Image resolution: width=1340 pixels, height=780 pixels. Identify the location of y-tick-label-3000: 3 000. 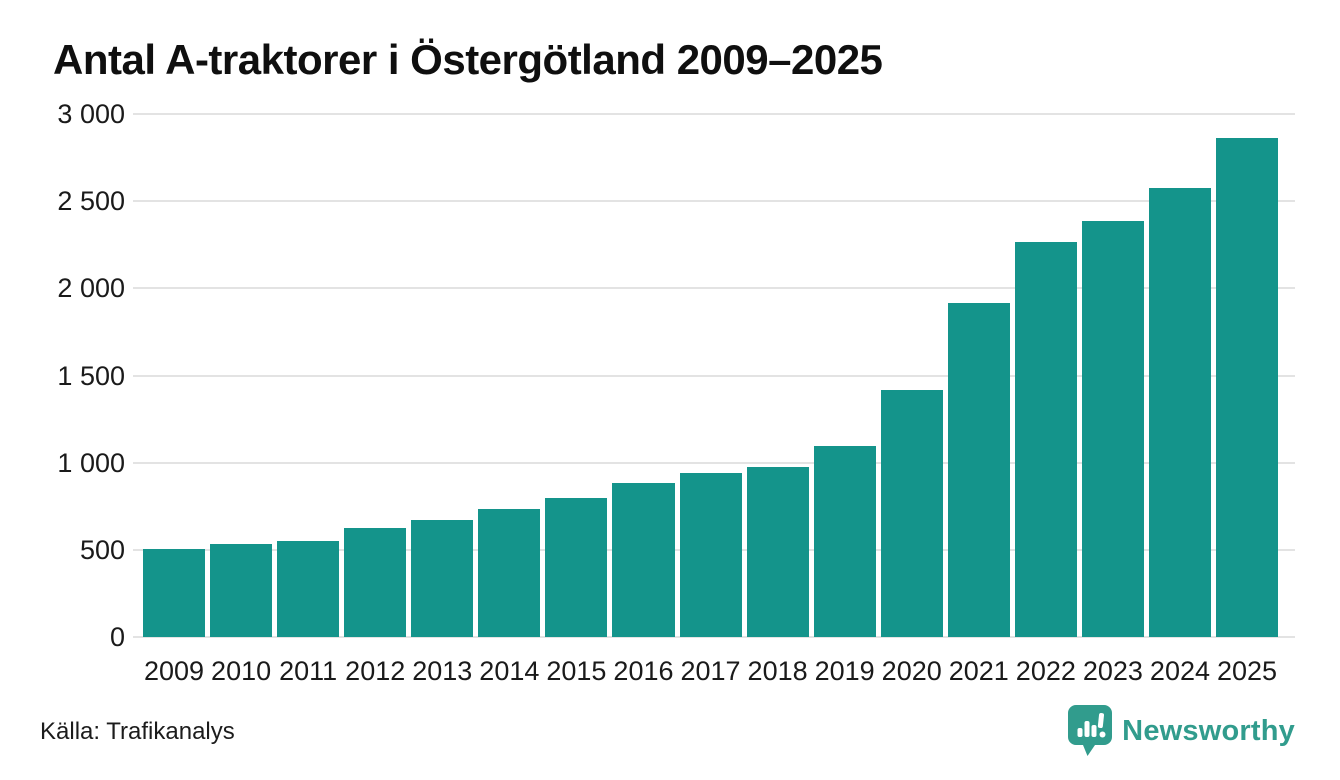
(91, 114).